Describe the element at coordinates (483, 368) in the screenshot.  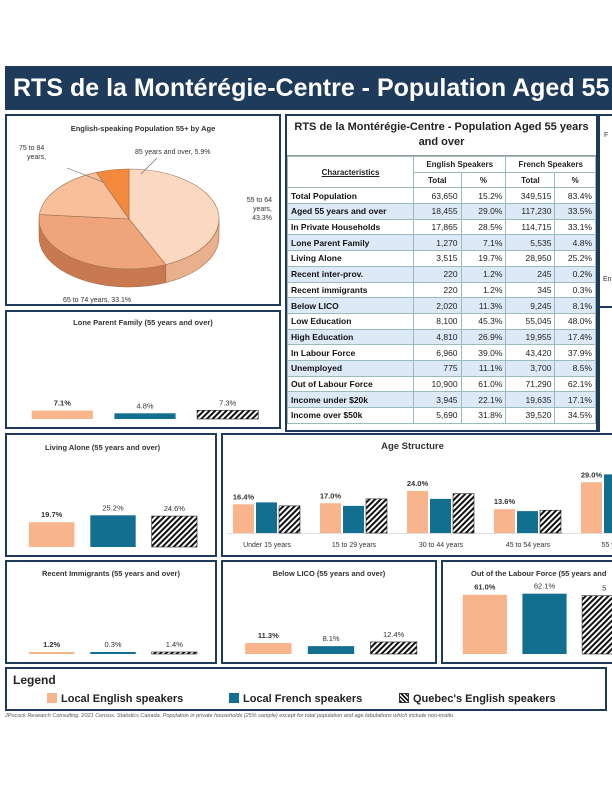
I see `cell-en-pct: 11.1%` at that location.